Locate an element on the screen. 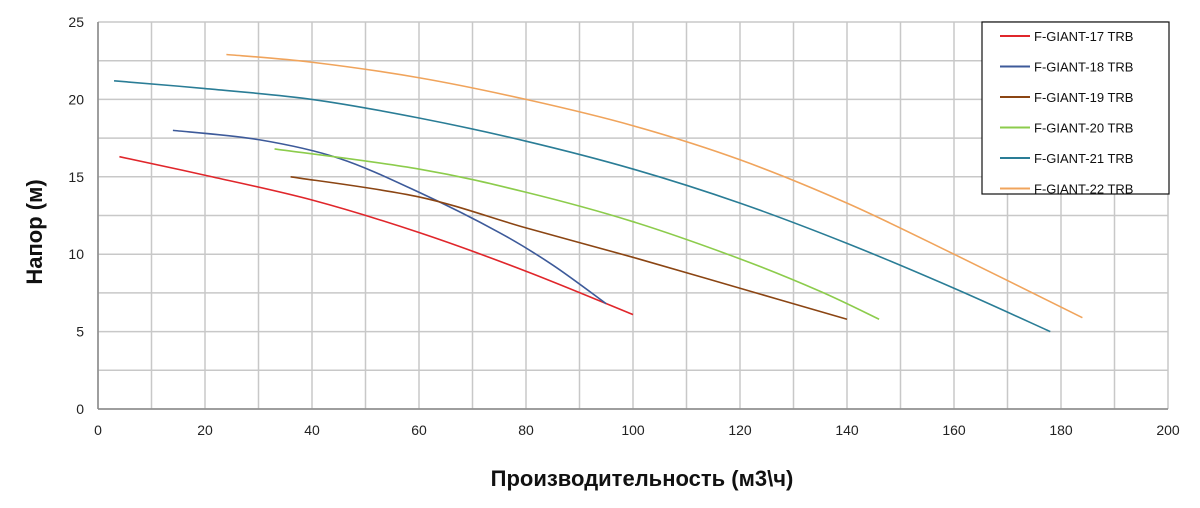 The image size is (1200, 508). x-tick-label: 120 is located at coordinates (740, 430).